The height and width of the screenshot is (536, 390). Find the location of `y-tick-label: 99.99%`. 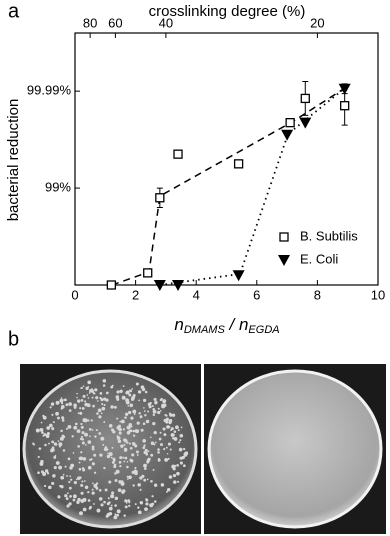

y-tick-label: 99.99% is located at coordinates (49, 90).